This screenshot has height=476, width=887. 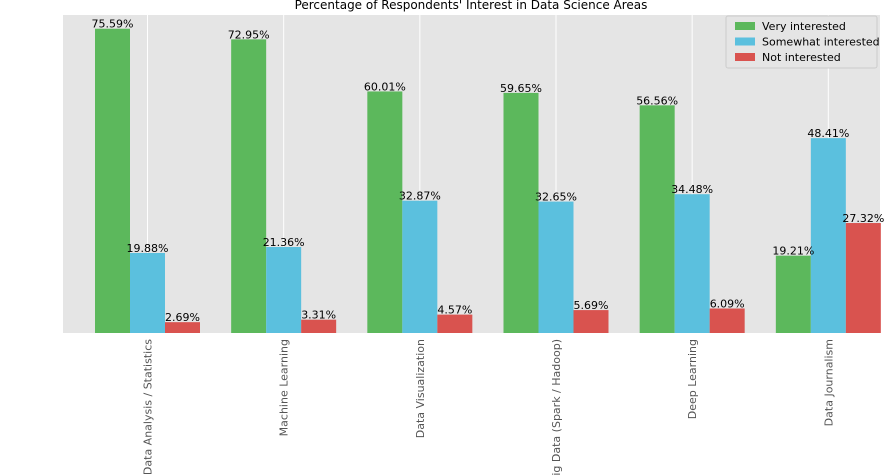 I want to click on data-label-very-interested-deep-learning: 56.56%, so click(x=657, y=100).